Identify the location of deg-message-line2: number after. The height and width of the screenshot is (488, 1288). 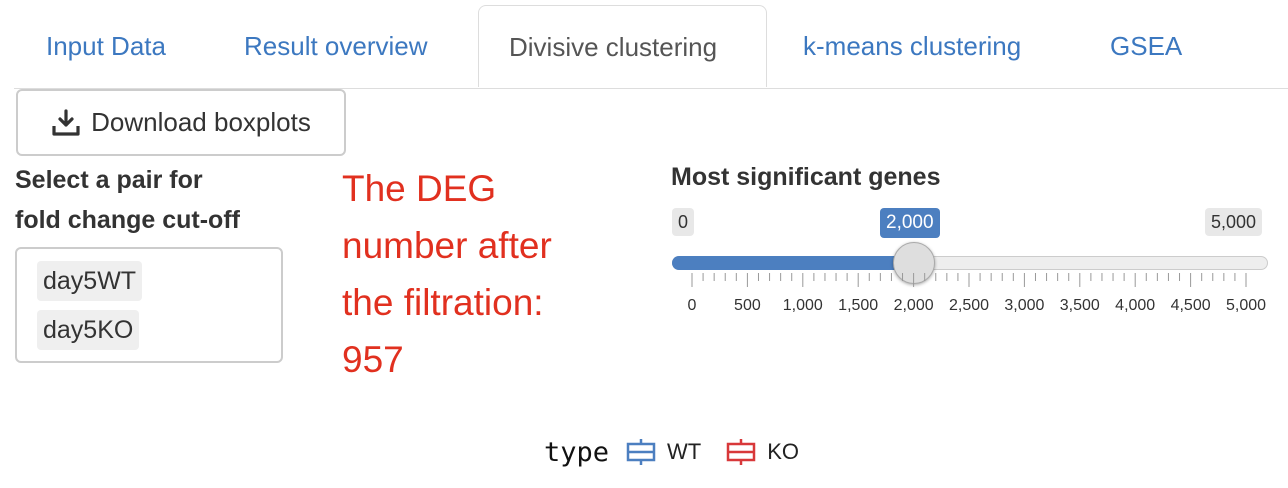
(447, 245).